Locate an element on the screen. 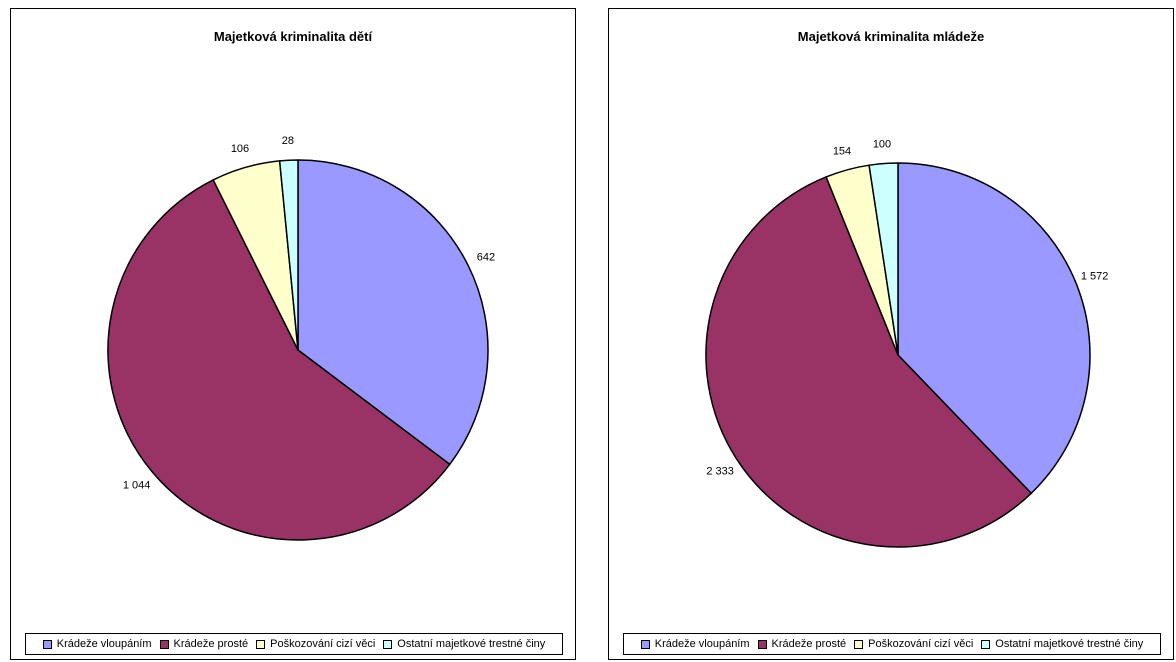  data-label: 100 is located at coordinates (882, 145).